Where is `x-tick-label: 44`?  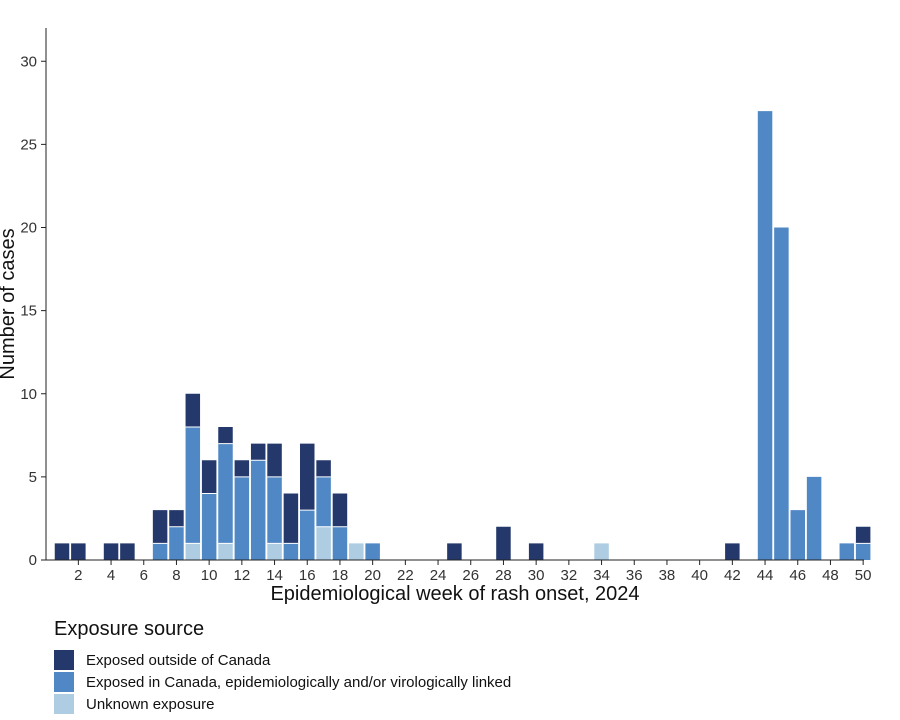
x-tick-label: 44 is located at coordinates (765, 575).